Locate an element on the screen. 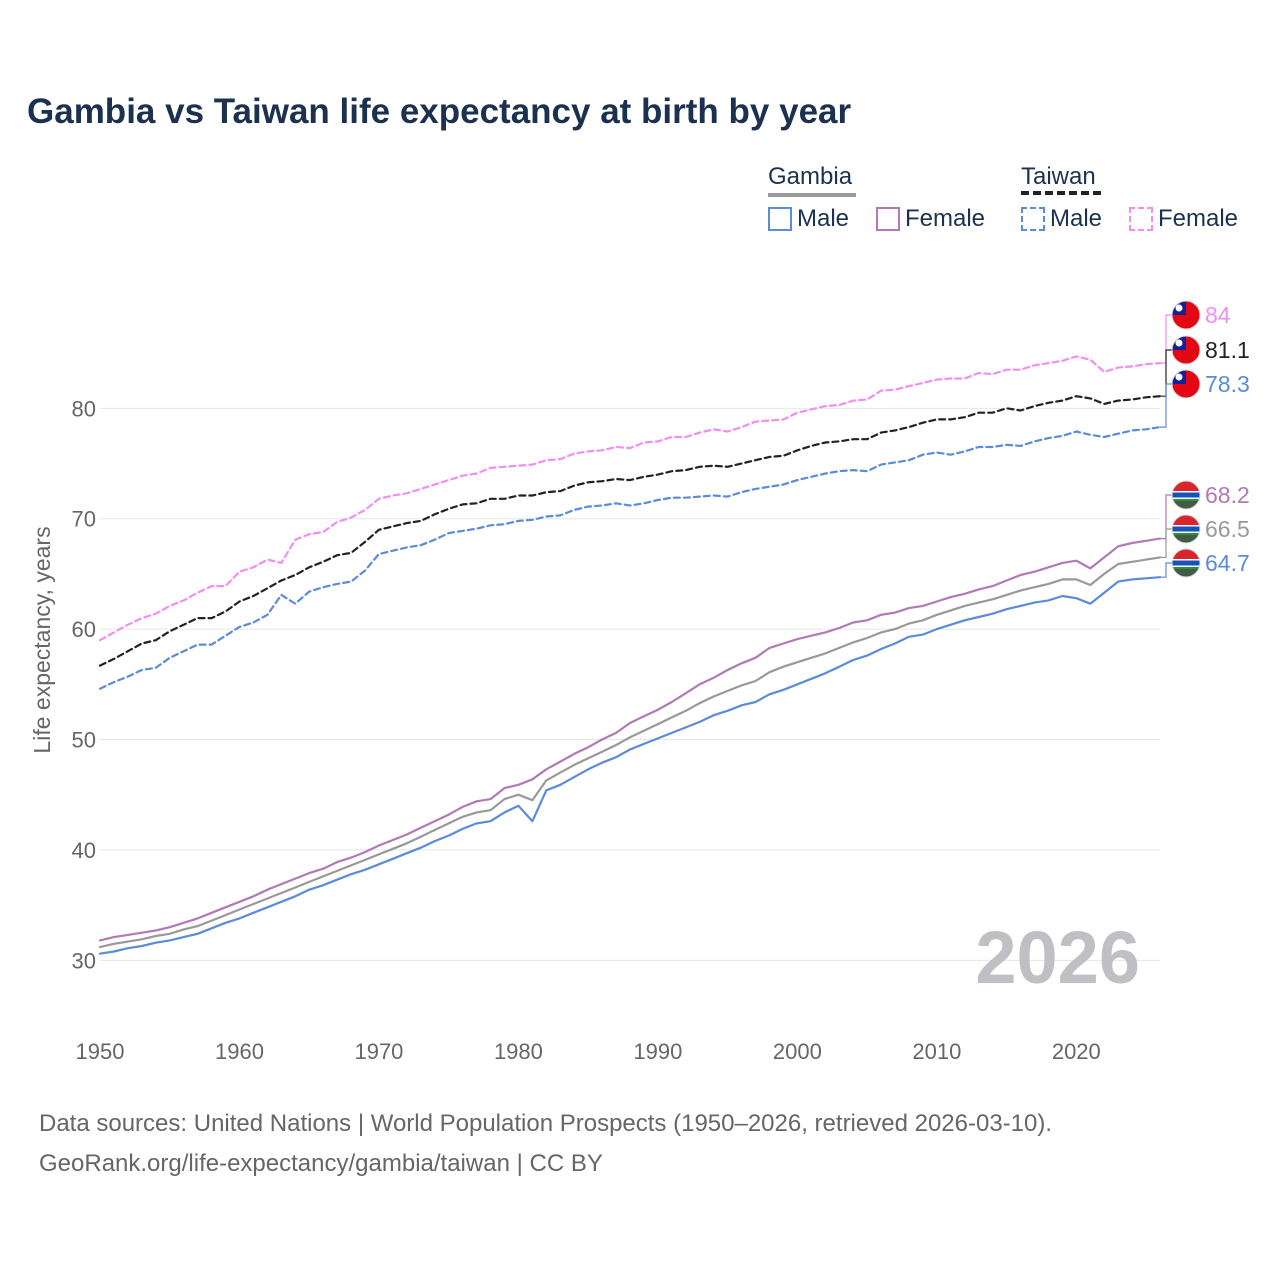 The image size is (1280, 1280). legend-gambia-female: Female is located at coordinates (930, 219).